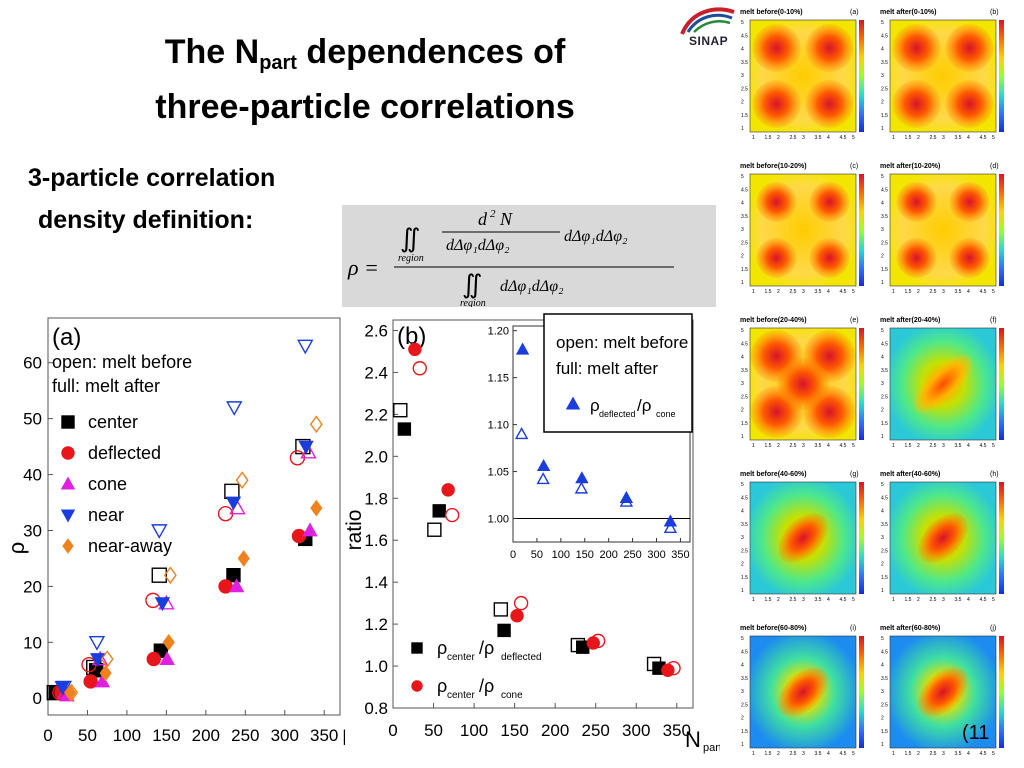  Describe the element at coordinates (993, 320) in the screenshot. I see `heatmap-tag: (f)` at that location.